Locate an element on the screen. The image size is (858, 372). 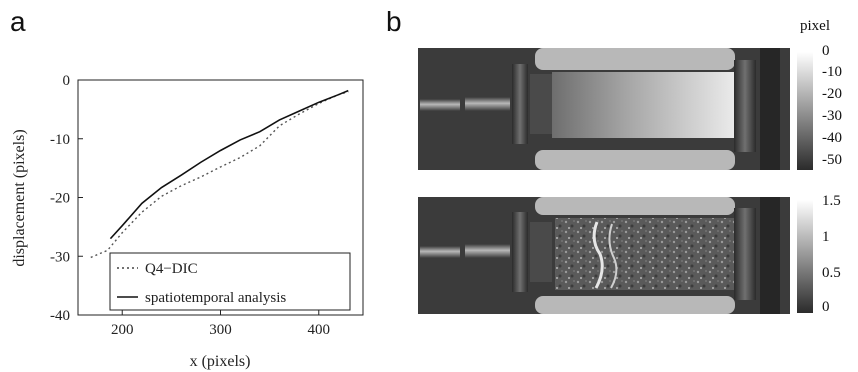
y-axis-label: displacement (pixels) is located at coordinates (19, 197).